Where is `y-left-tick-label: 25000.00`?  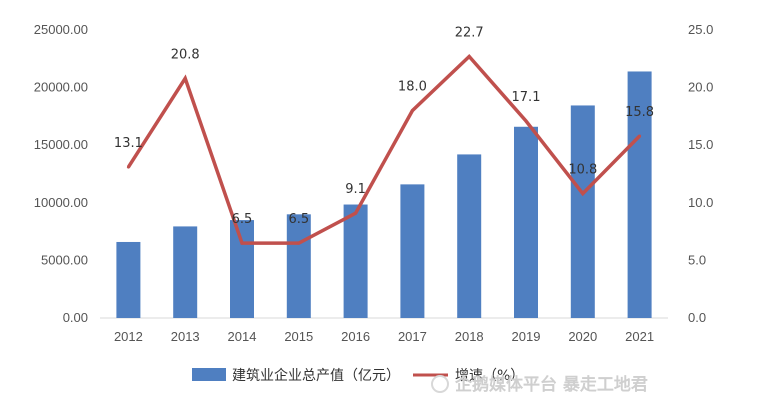 y-left-tick-label: 25000.00 is located at coordinates (61, 29).